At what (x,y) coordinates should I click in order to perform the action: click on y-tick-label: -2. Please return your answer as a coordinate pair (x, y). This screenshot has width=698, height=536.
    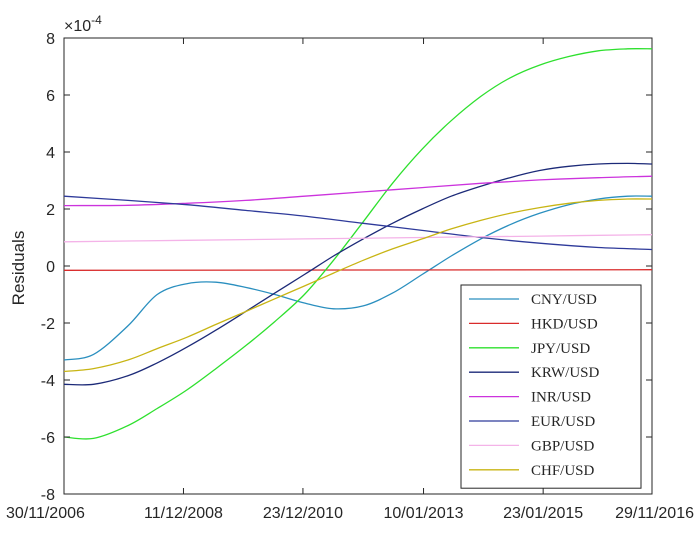
    Looking at the image, I should click on (48, 324).